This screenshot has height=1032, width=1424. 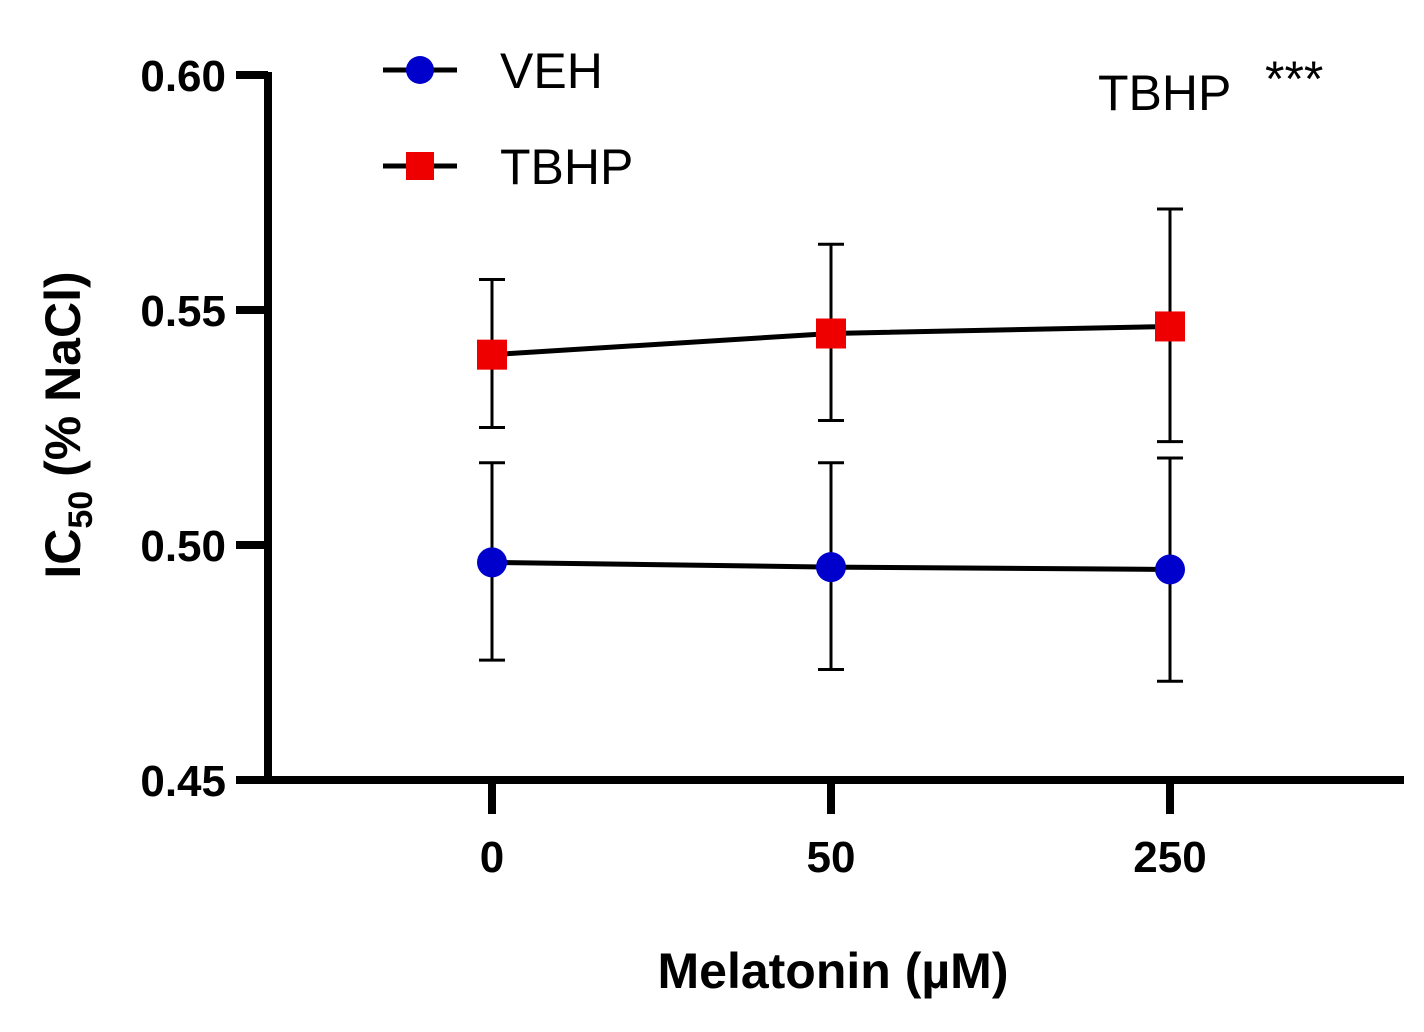 What do you see at coordinates (1164, 93) in the screenshot?
I see `annotation-label: TBHP` at bounding box center [1164, 93].